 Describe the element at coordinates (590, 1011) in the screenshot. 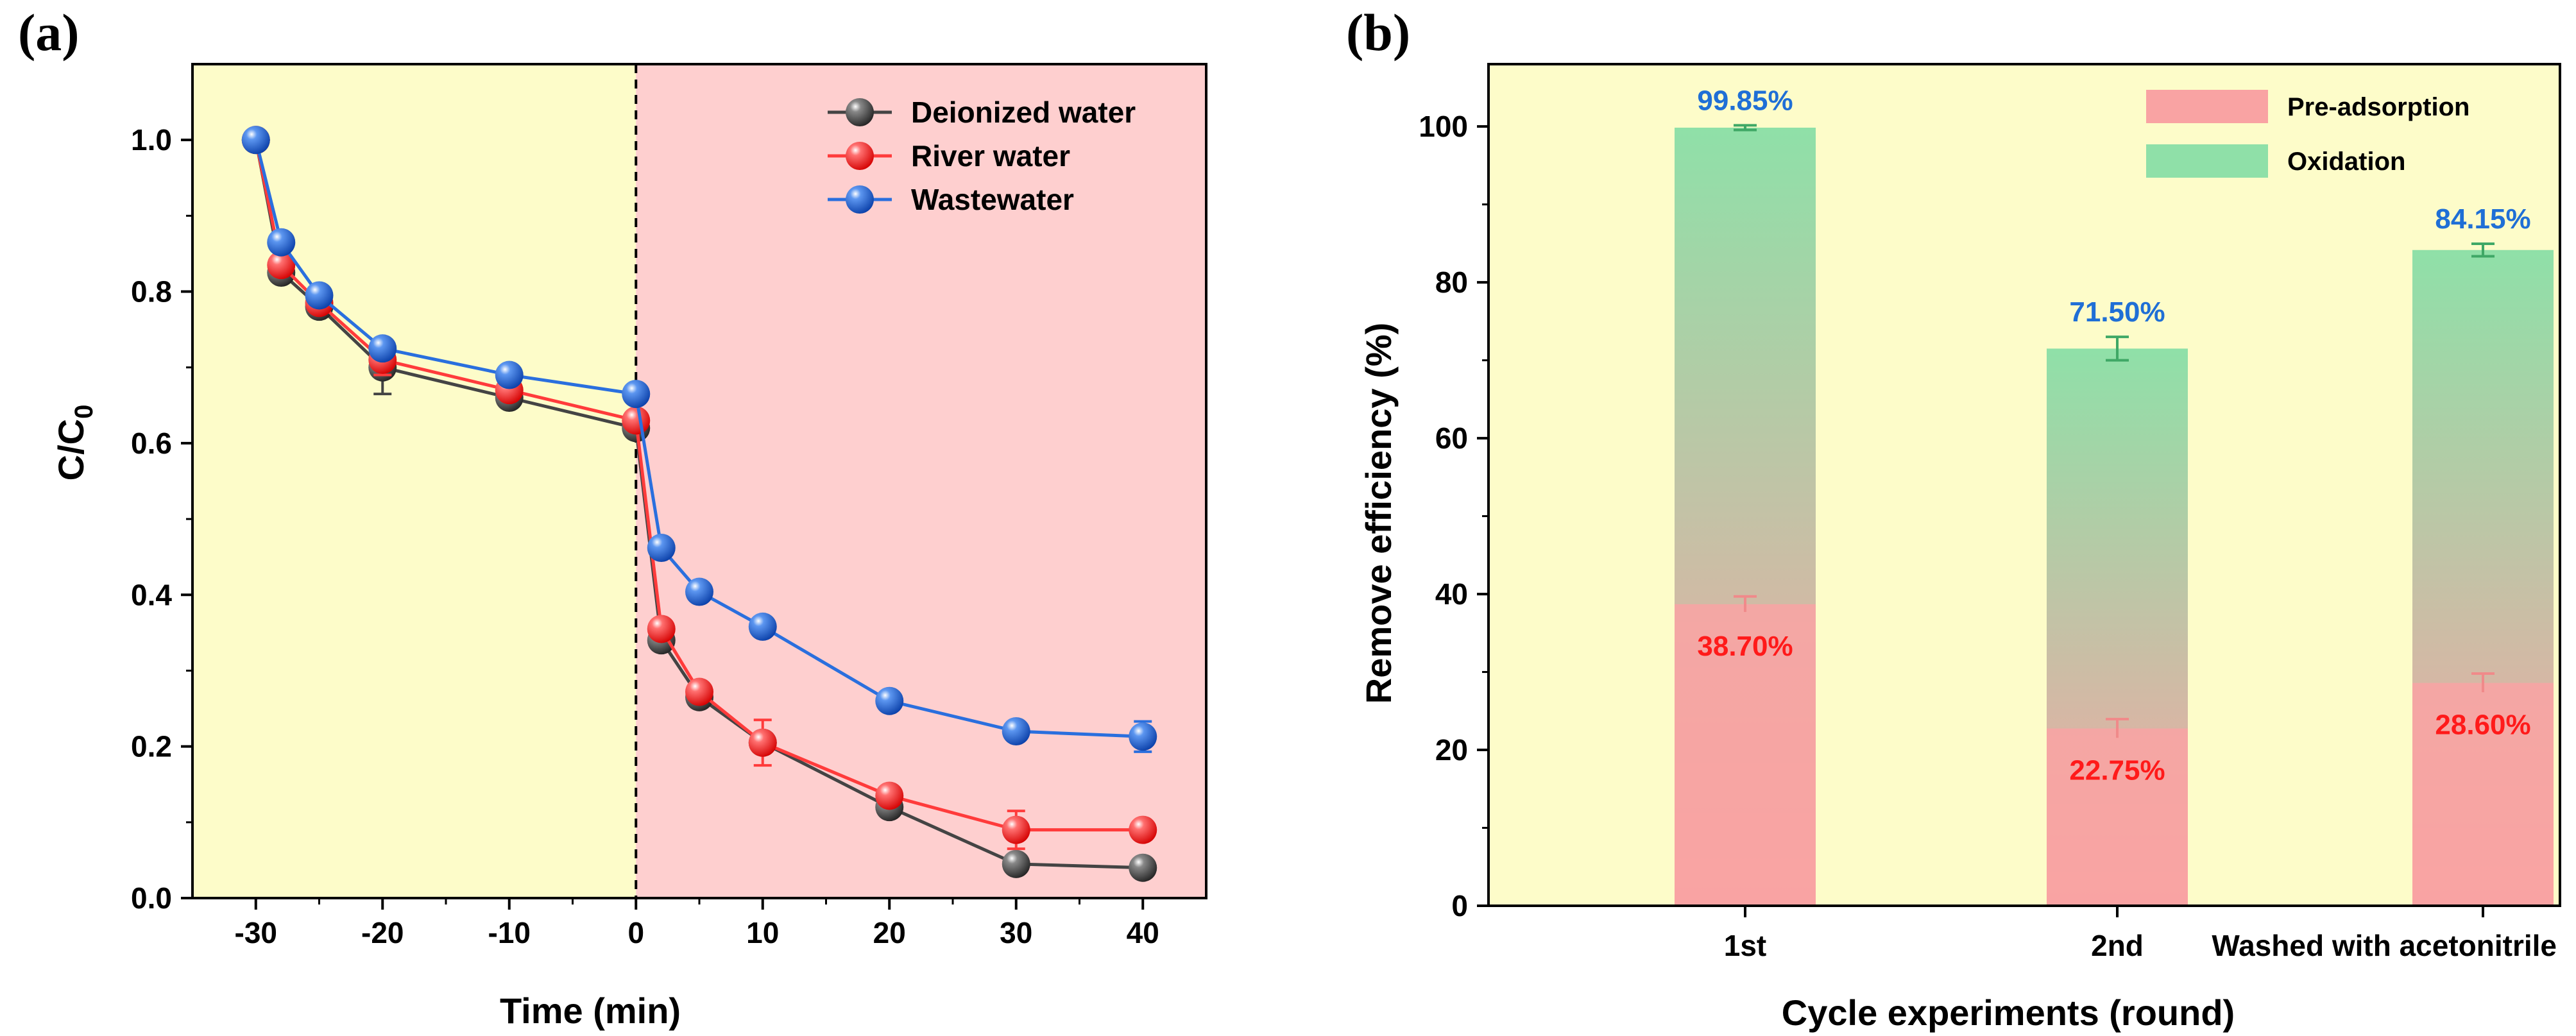

I see `panel-a-x-axis-title: Time (min)` at that location.